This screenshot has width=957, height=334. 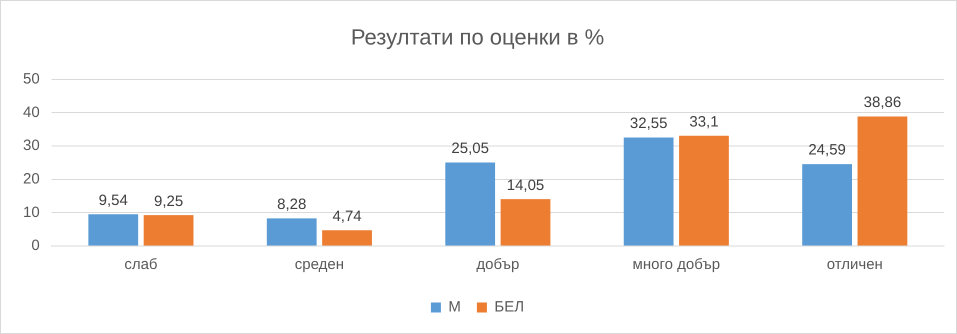 What do you see at coordinates (31, 79) in the screenshot?
I see `y-tick-label: 50` at bounding box center [31, 79].